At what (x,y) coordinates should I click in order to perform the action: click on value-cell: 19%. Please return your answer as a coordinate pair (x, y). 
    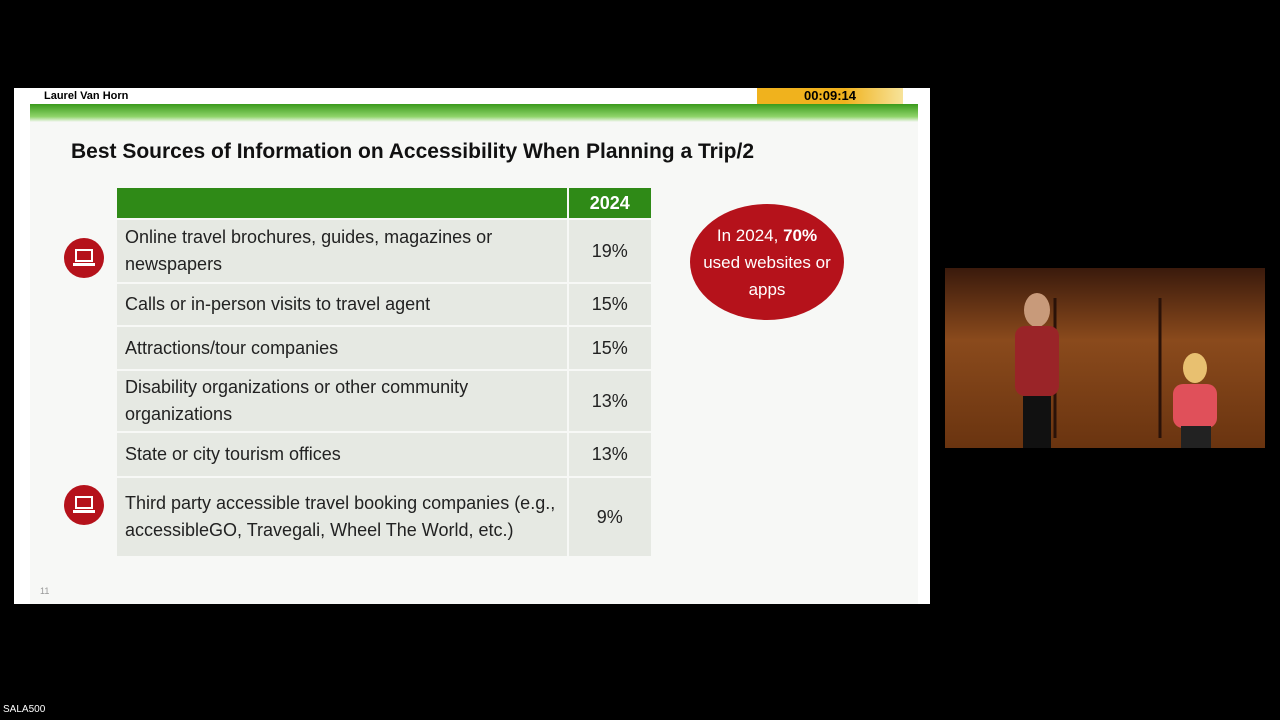
    Looking at the image, I should click on (608, 251).